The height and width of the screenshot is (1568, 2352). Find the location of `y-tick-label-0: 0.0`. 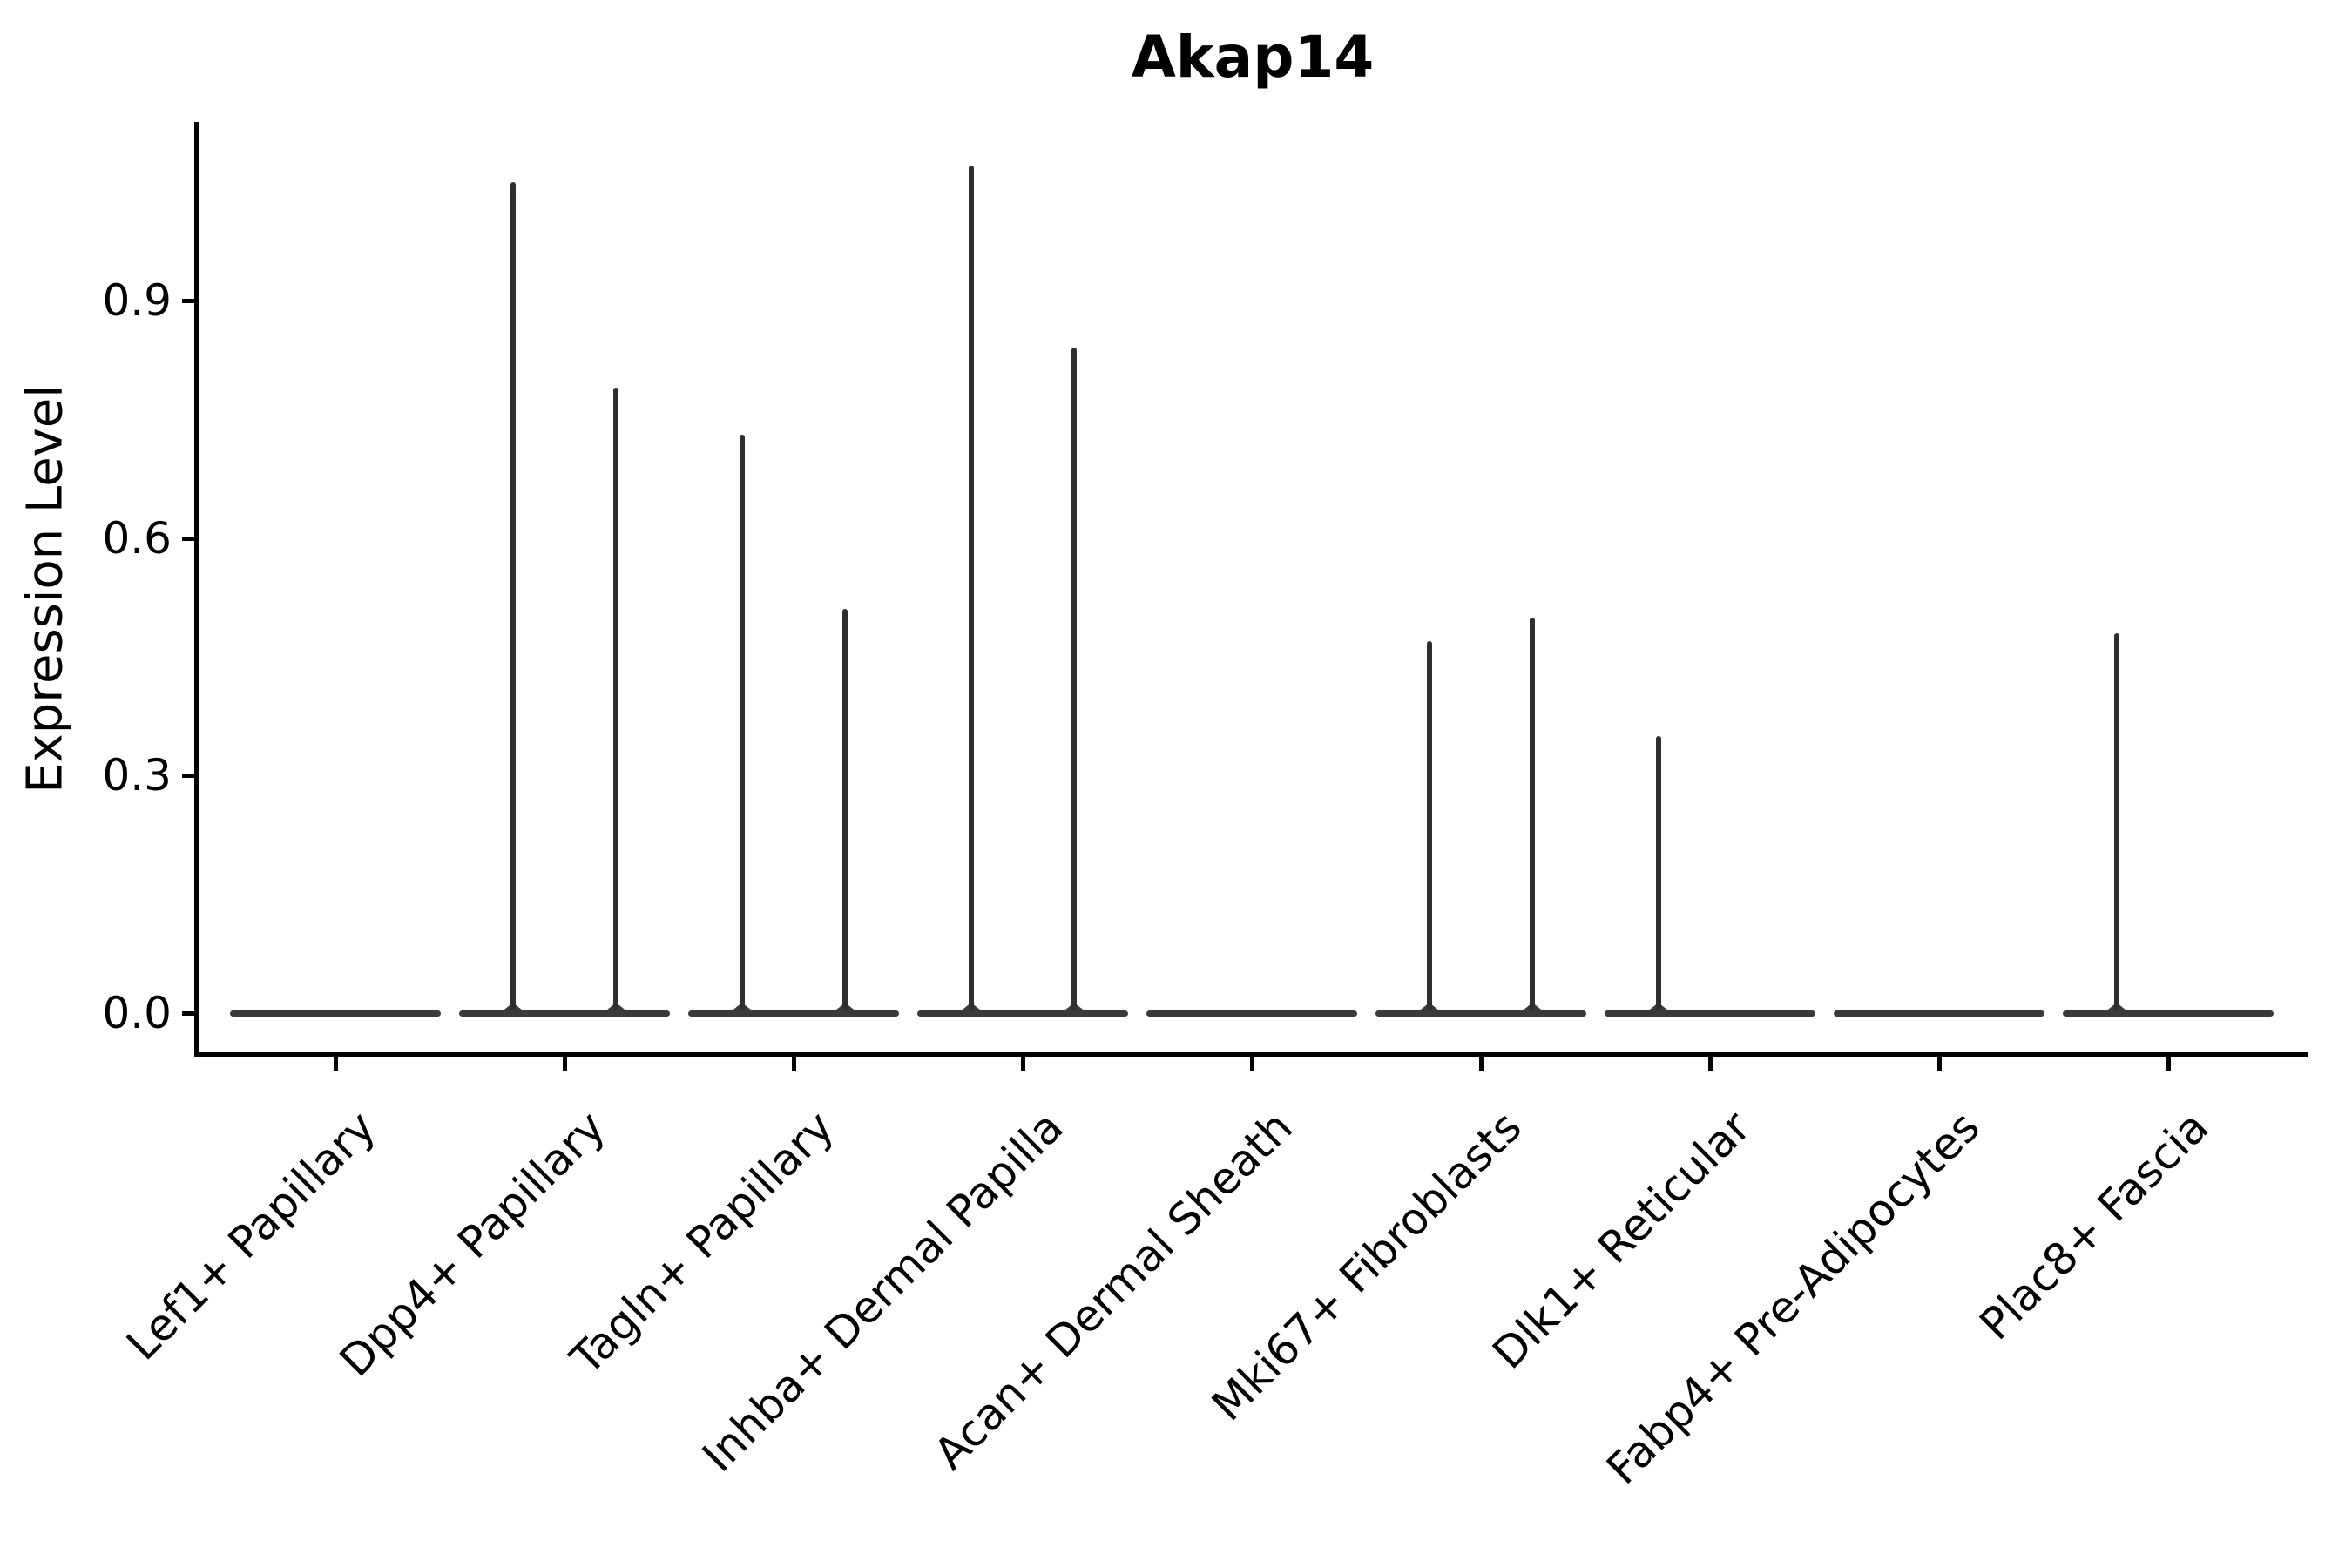

y-tick-label-0: 0.0 is located at coordinates (137, 1013).